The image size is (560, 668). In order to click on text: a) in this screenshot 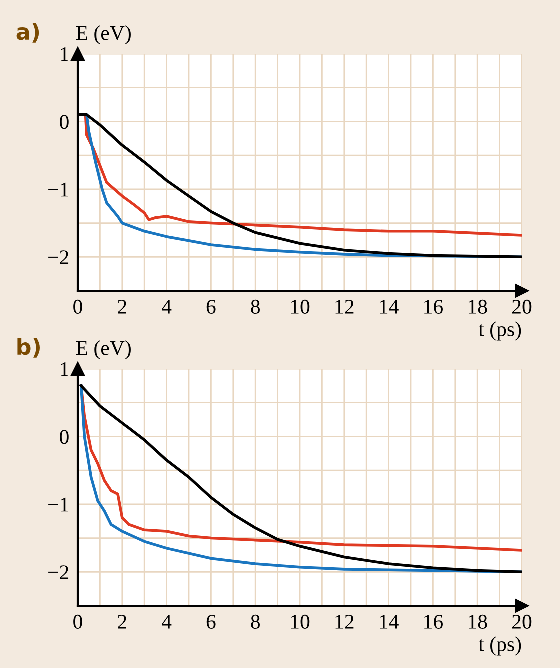, I will do `click(28, 33)`.